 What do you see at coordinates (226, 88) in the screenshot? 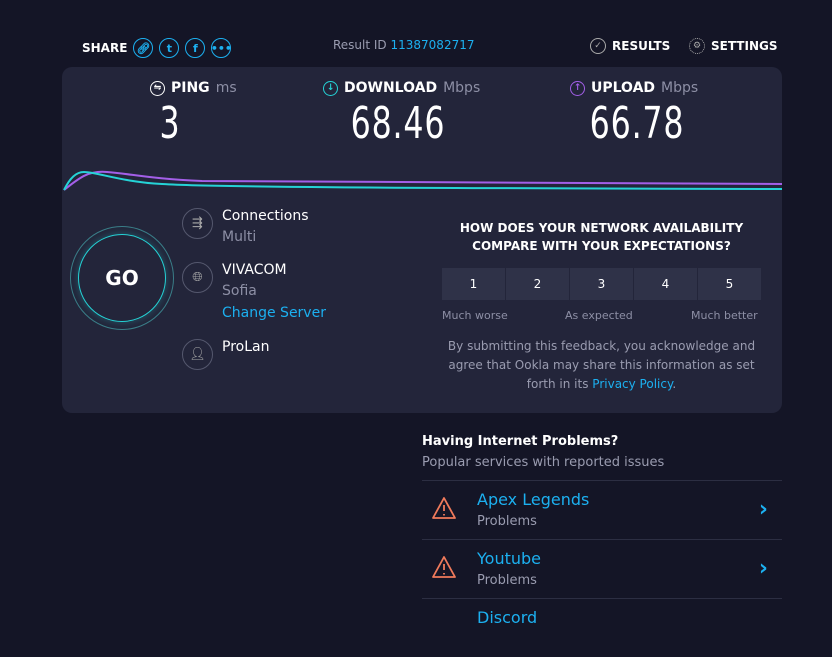
I see `ping-unit: ms` at bounding box center [226, 88].